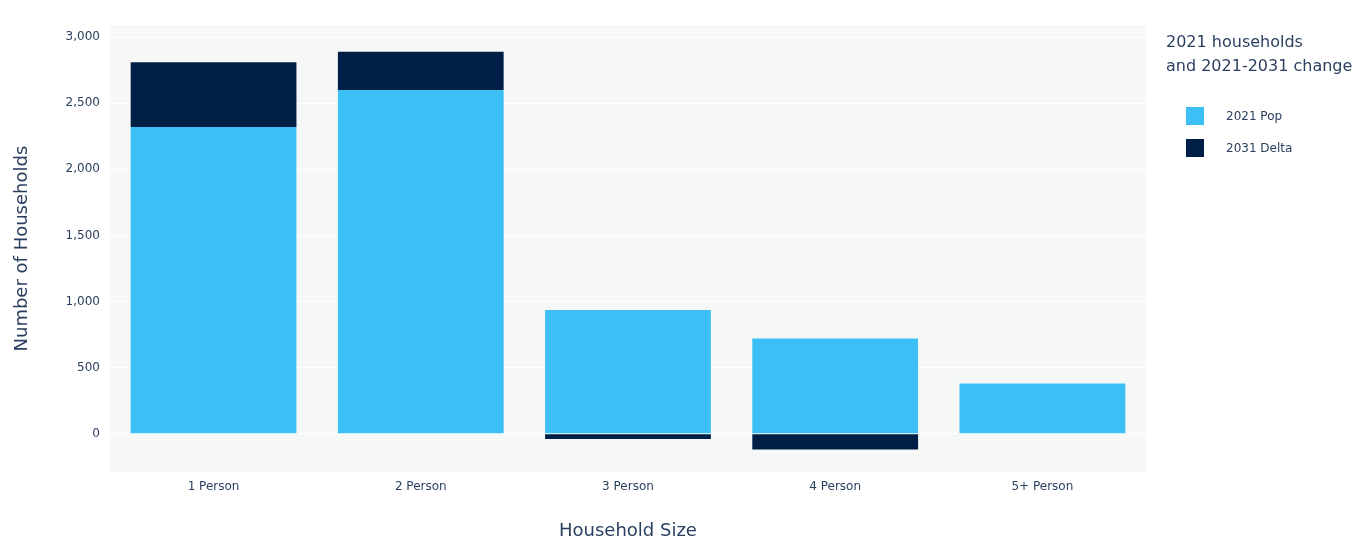  What do you see at coordinates (82, 234) in the screenshot?
I see `y-tick-label: 1,500` at bounding box center [82, 234].